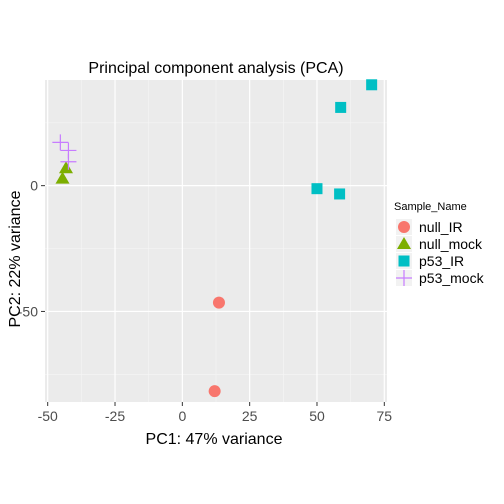 Image resolution: width=504 pixels, height=504 pixels. Describe the element at coordinates (250, 416) in the screenshot. I see `x-tick-label: 25` at that location.